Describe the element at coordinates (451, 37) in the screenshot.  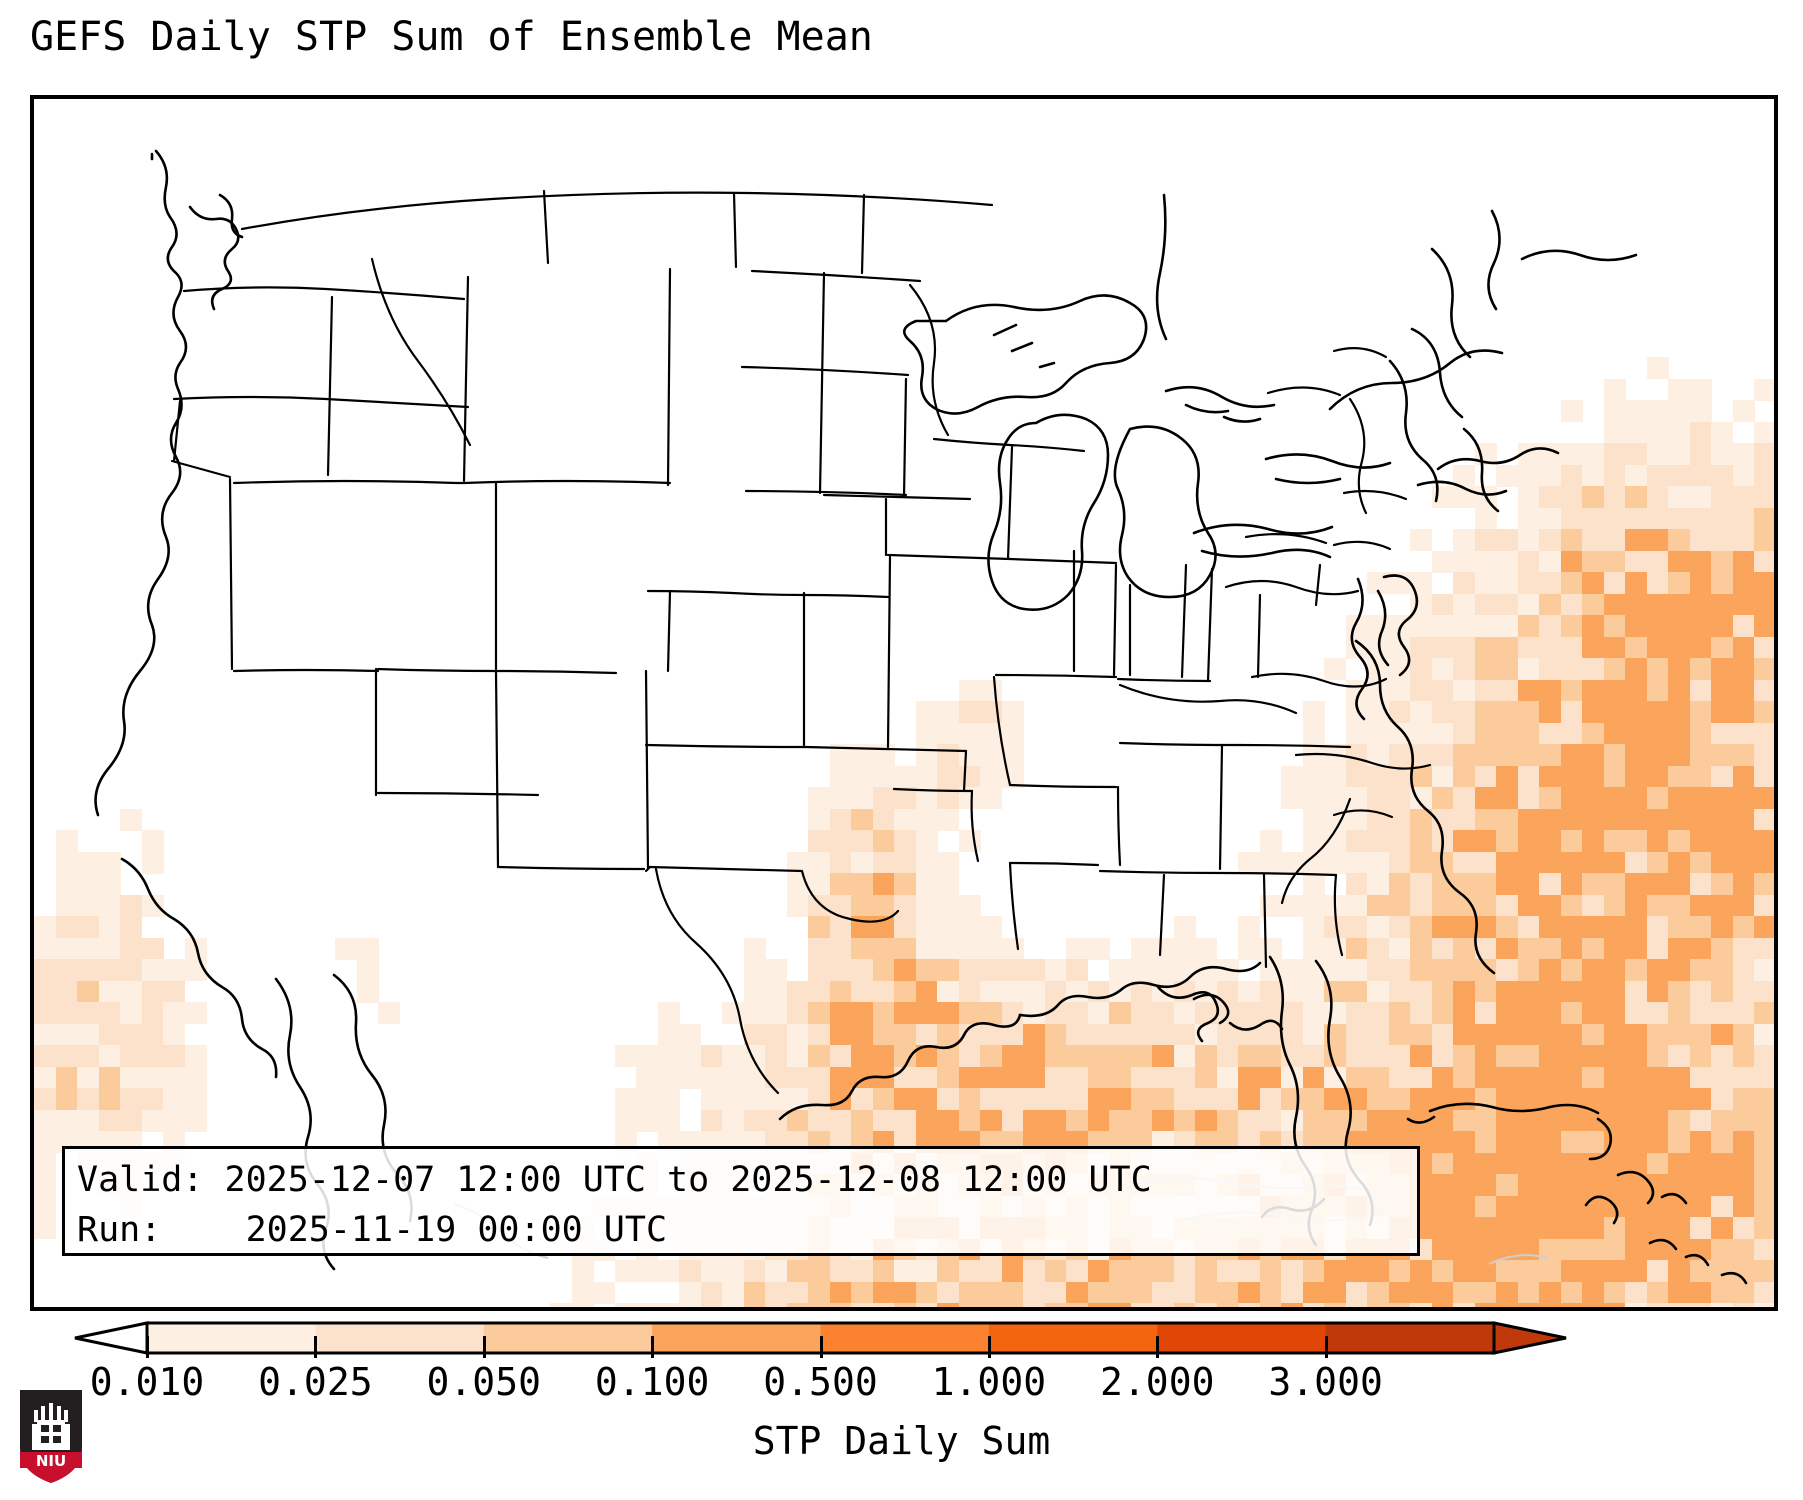
I see `page-title: GEFS Daily STP Sum of Ensemble Mean` at that location.